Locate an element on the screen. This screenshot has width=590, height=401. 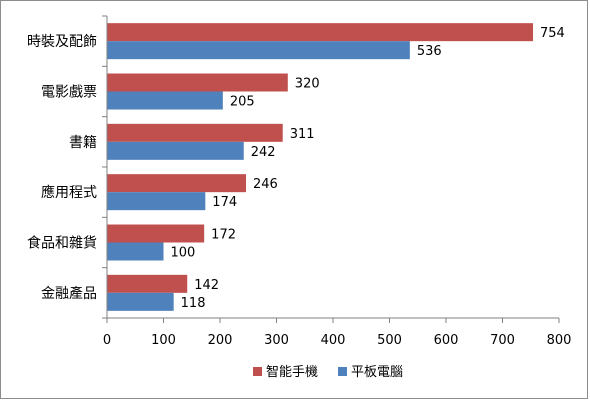
category-label-3: 應用程式 is located at coordinates (69, 192).